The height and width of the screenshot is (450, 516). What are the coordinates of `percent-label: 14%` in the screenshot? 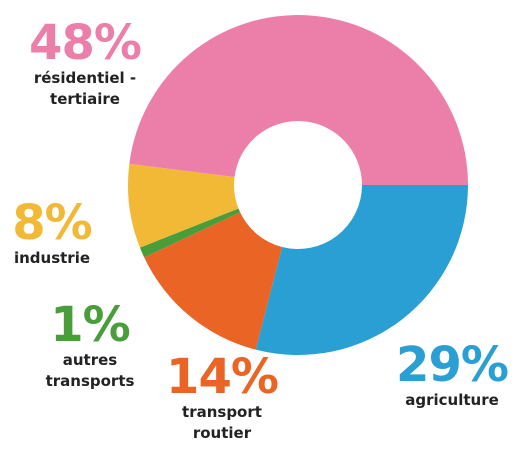 It's located at (222, 377).